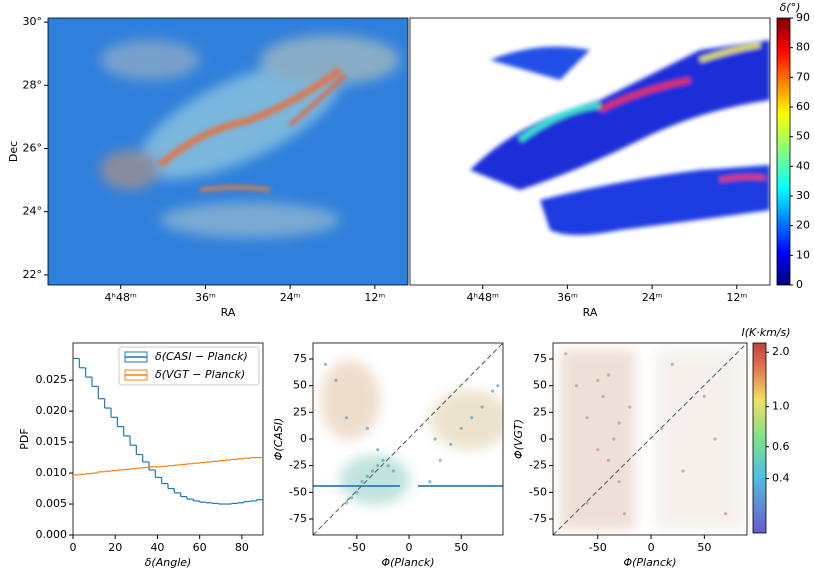 Image resolution: width=814 pixels, height=571 pixels. I want to click on colorbar-tick-label: 80, so click(803, 47).